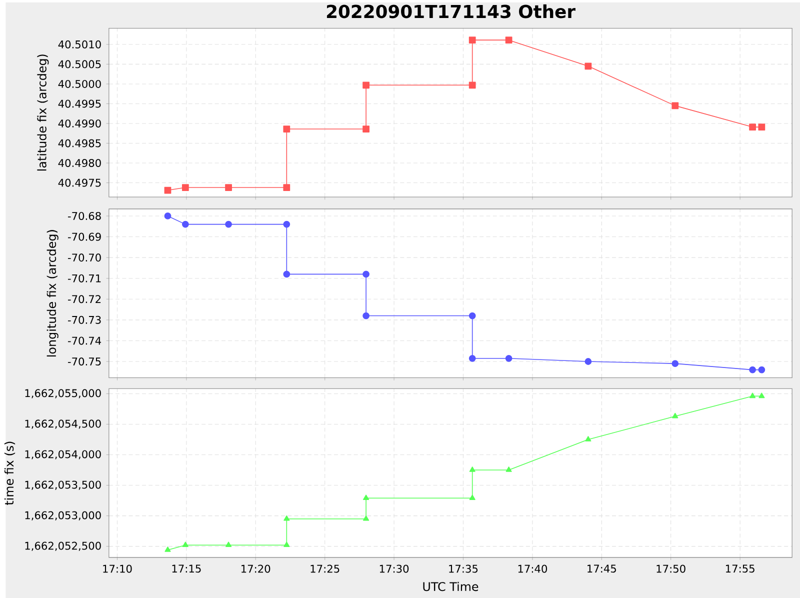 The image size is (800, 598). I want to click on x-tick-label: 17:45, so click(602, 568).